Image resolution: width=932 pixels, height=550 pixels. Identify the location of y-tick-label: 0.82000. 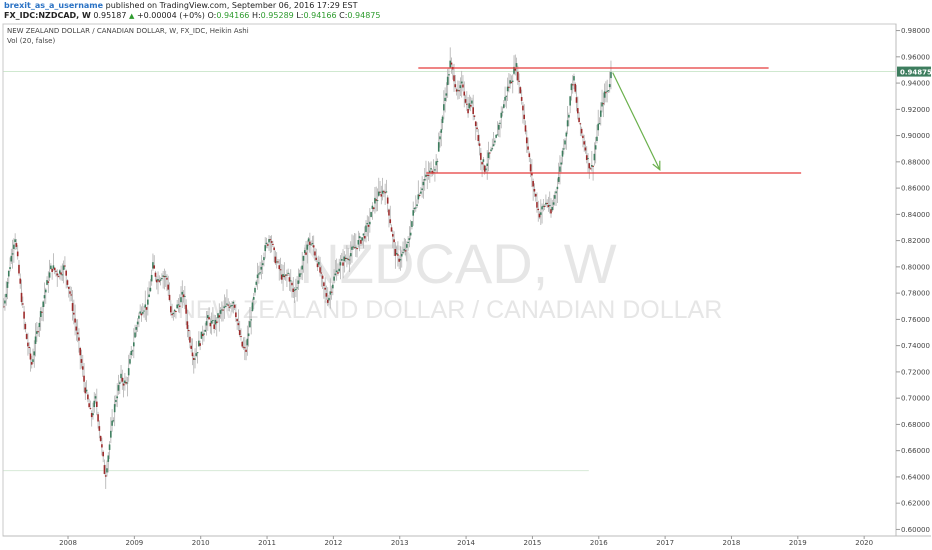
(915, 241).